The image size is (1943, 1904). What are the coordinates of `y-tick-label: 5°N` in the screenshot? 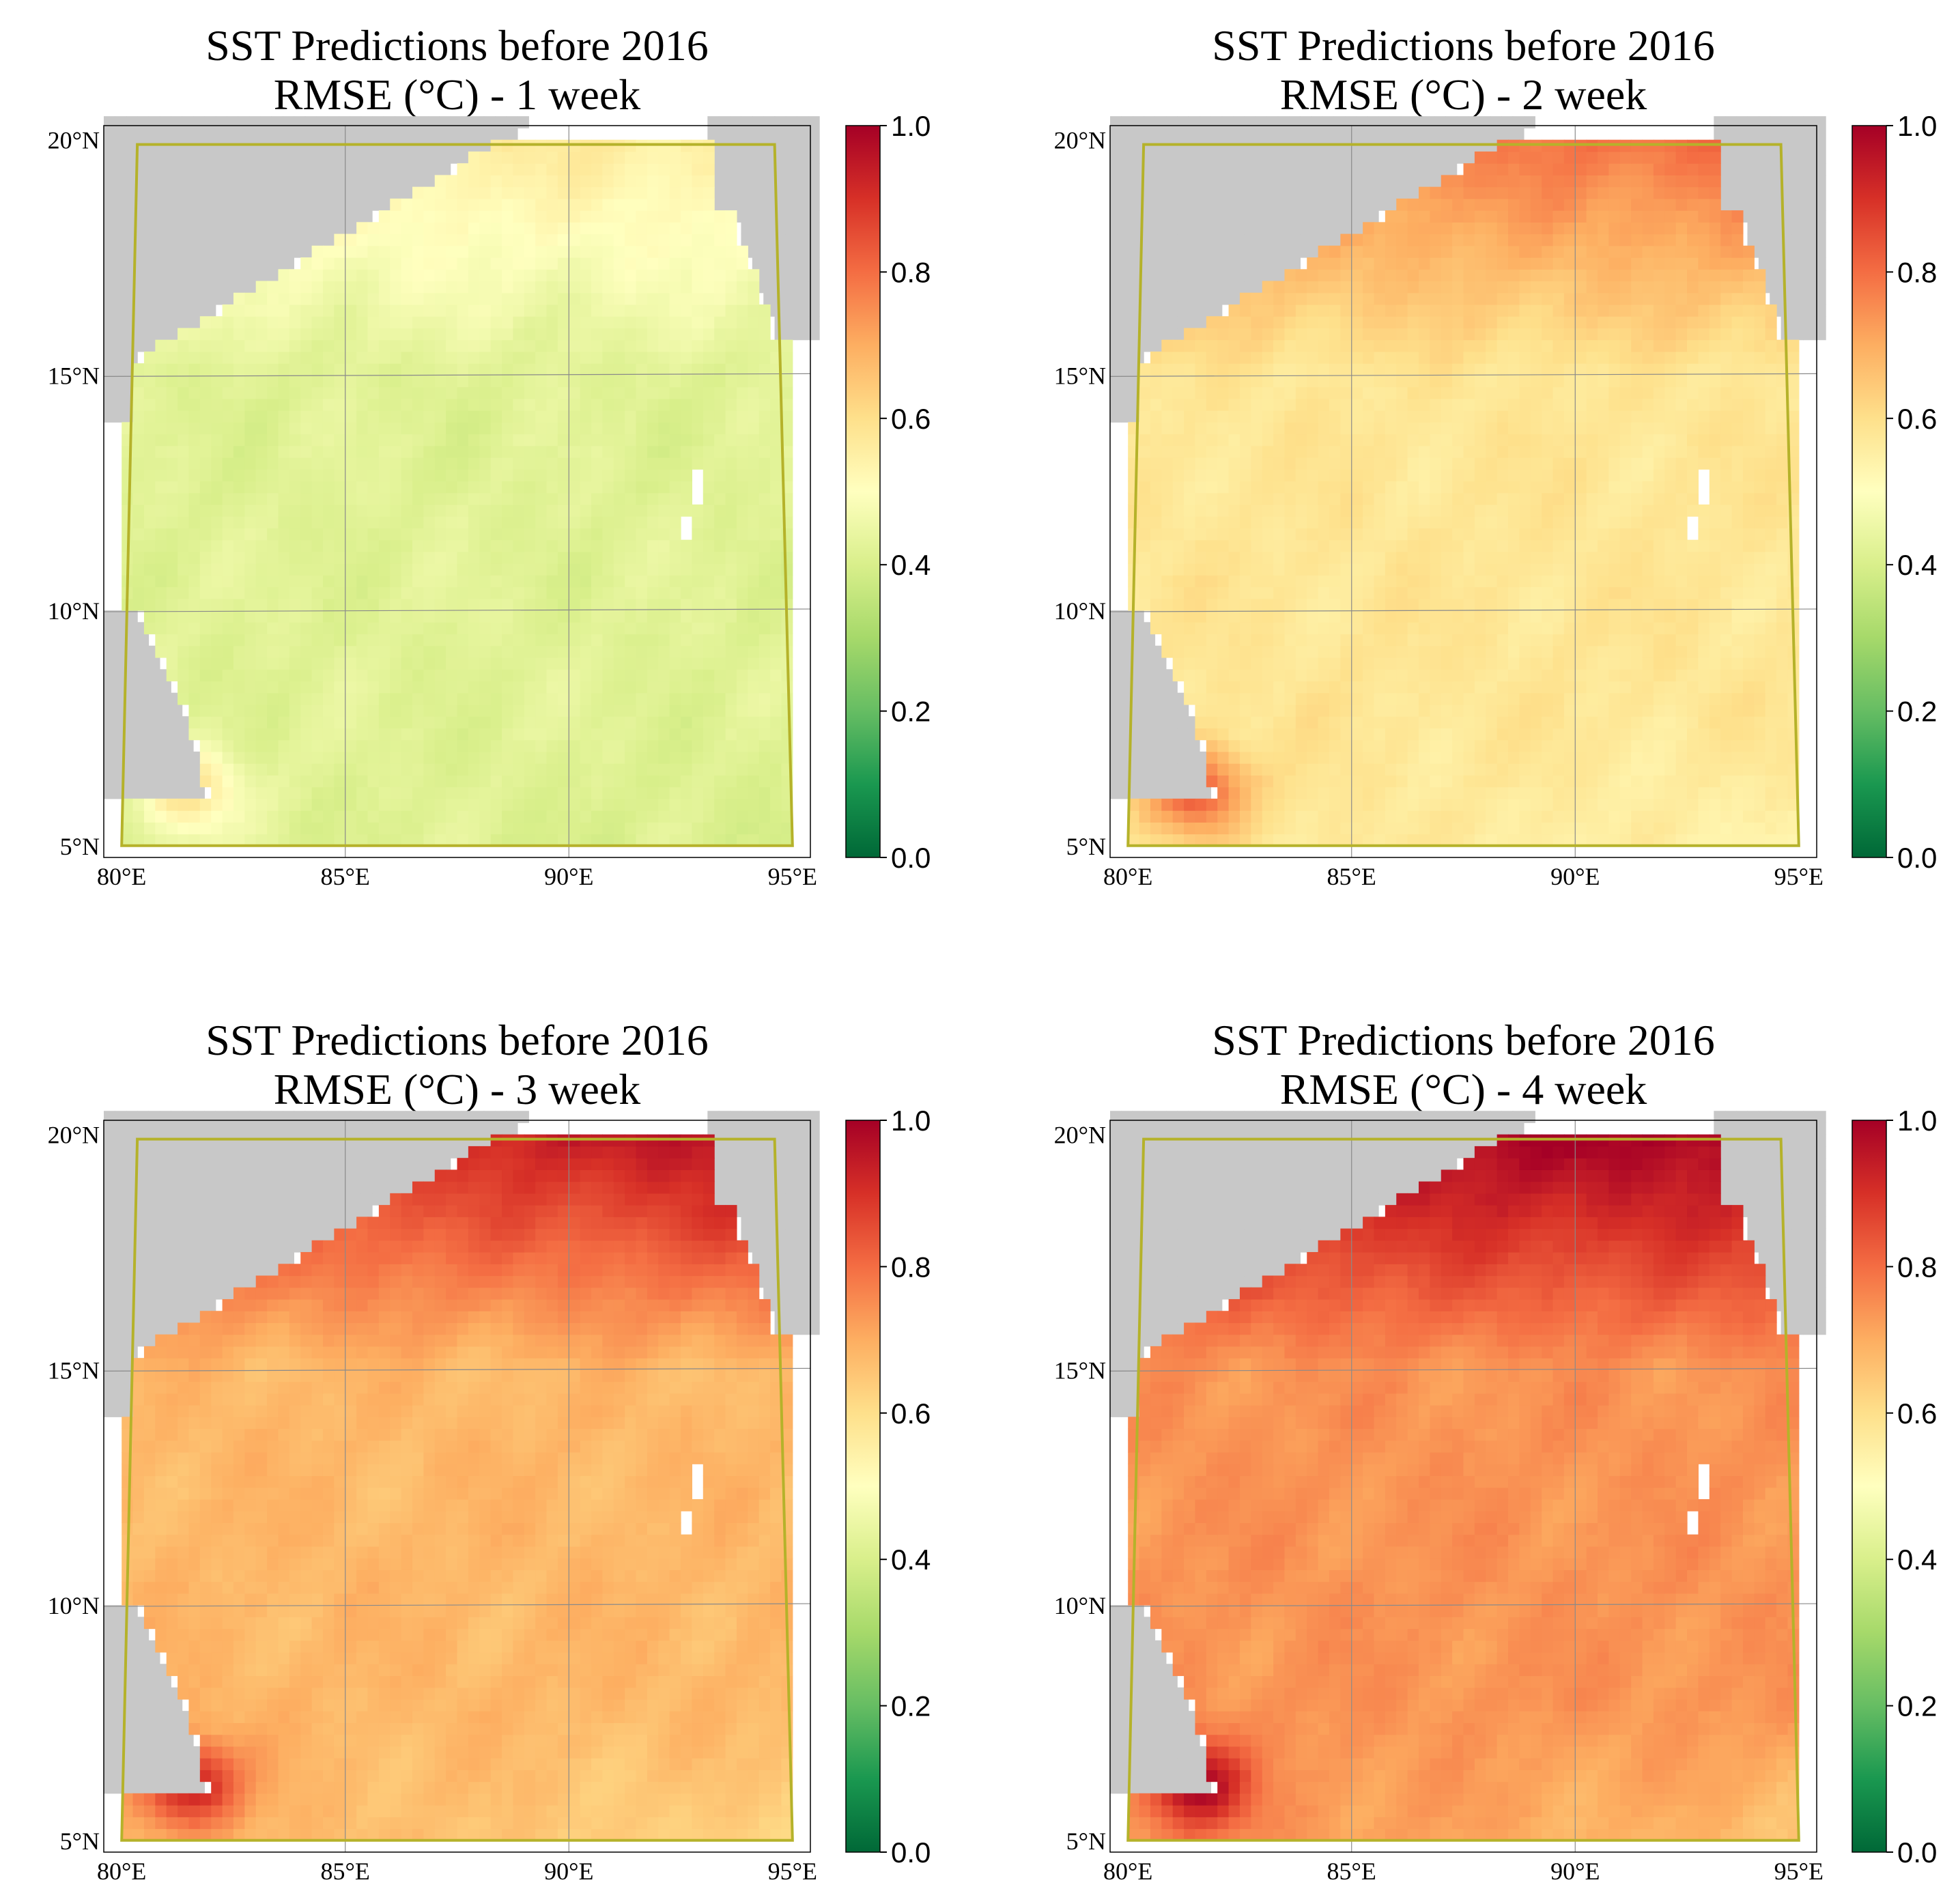 It's located at (80, 846).